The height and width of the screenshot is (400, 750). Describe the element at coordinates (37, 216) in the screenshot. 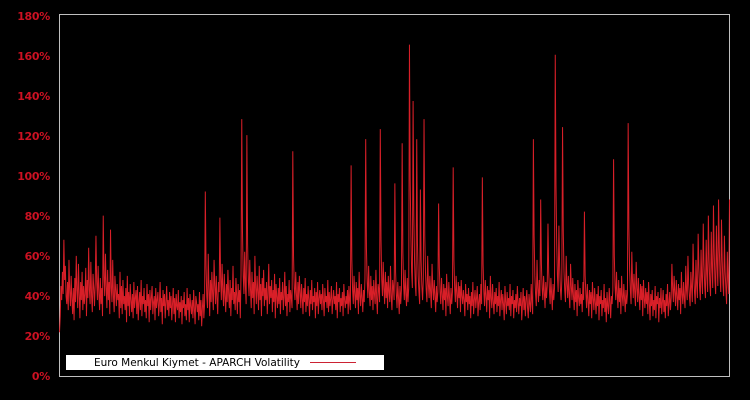

I see `ytick-label-4: 80%` at that location.